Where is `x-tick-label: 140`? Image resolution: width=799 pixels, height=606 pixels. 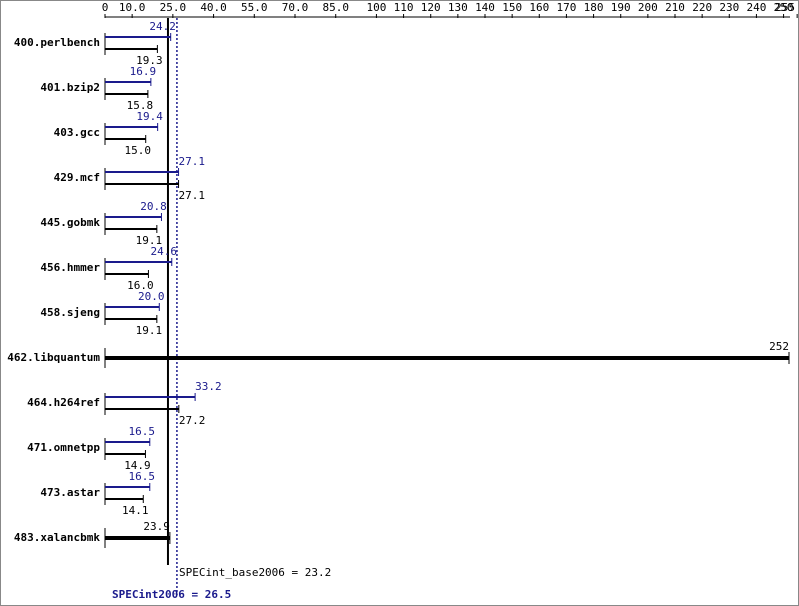
x-tick-label: 140 is located at coordinates (485, 7).